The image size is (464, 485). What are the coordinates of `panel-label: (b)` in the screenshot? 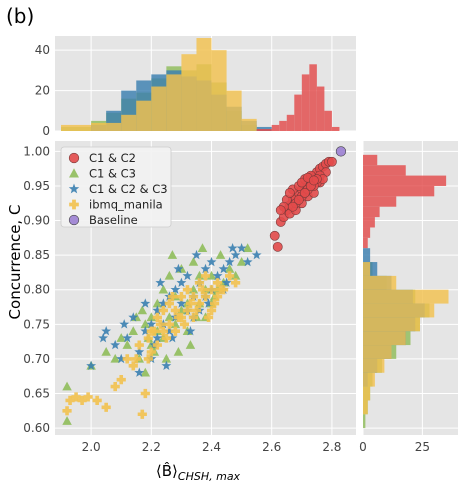 It's located at (20, 16).